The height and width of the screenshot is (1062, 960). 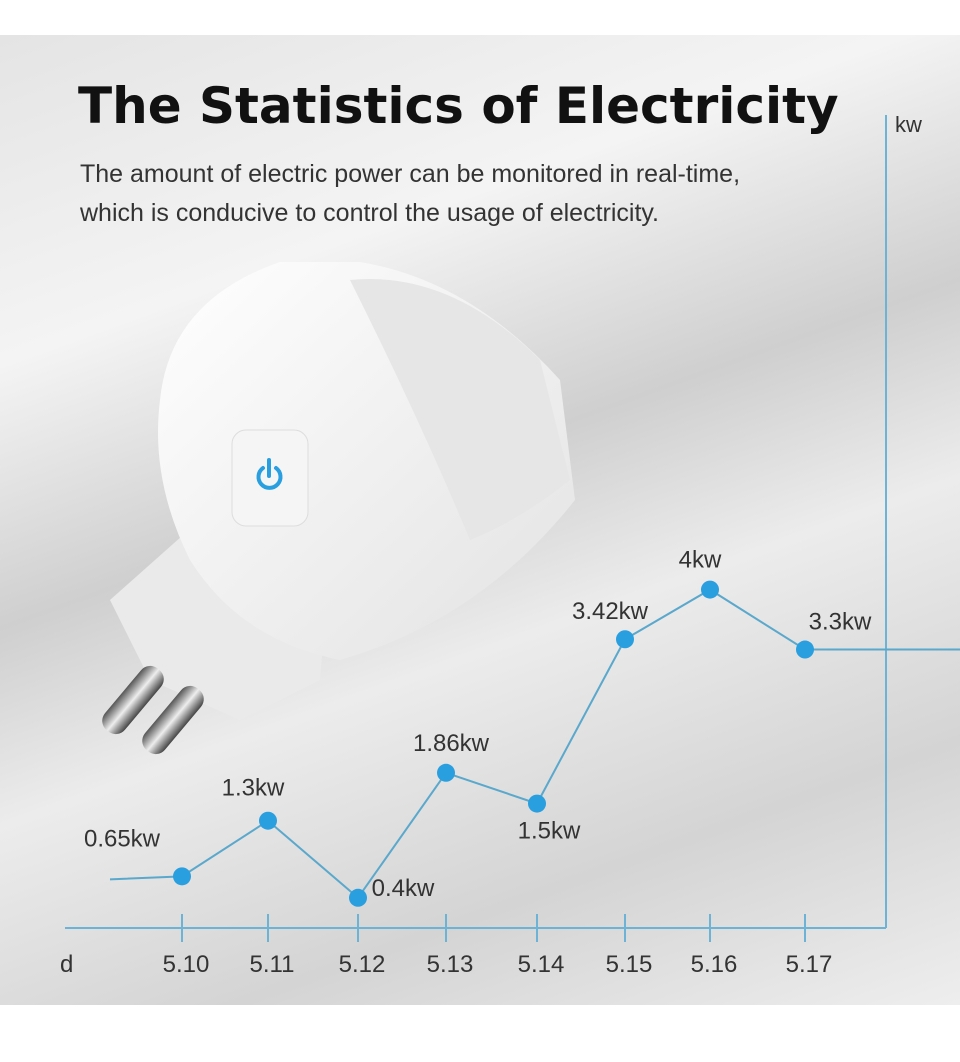 I want to click on data-label: 0.65kw, so click(x=122, y=838).